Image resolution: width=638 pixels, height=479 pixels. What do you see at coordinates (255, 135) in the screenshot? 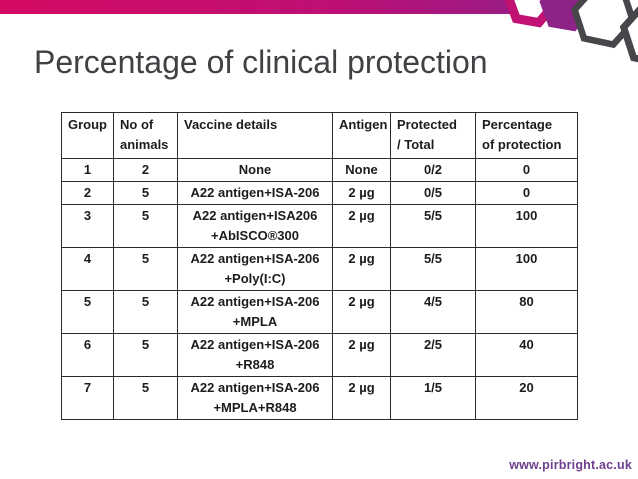
I see `column-header-vaccine-details: Vaccine details` at bounding box center [255, 135].